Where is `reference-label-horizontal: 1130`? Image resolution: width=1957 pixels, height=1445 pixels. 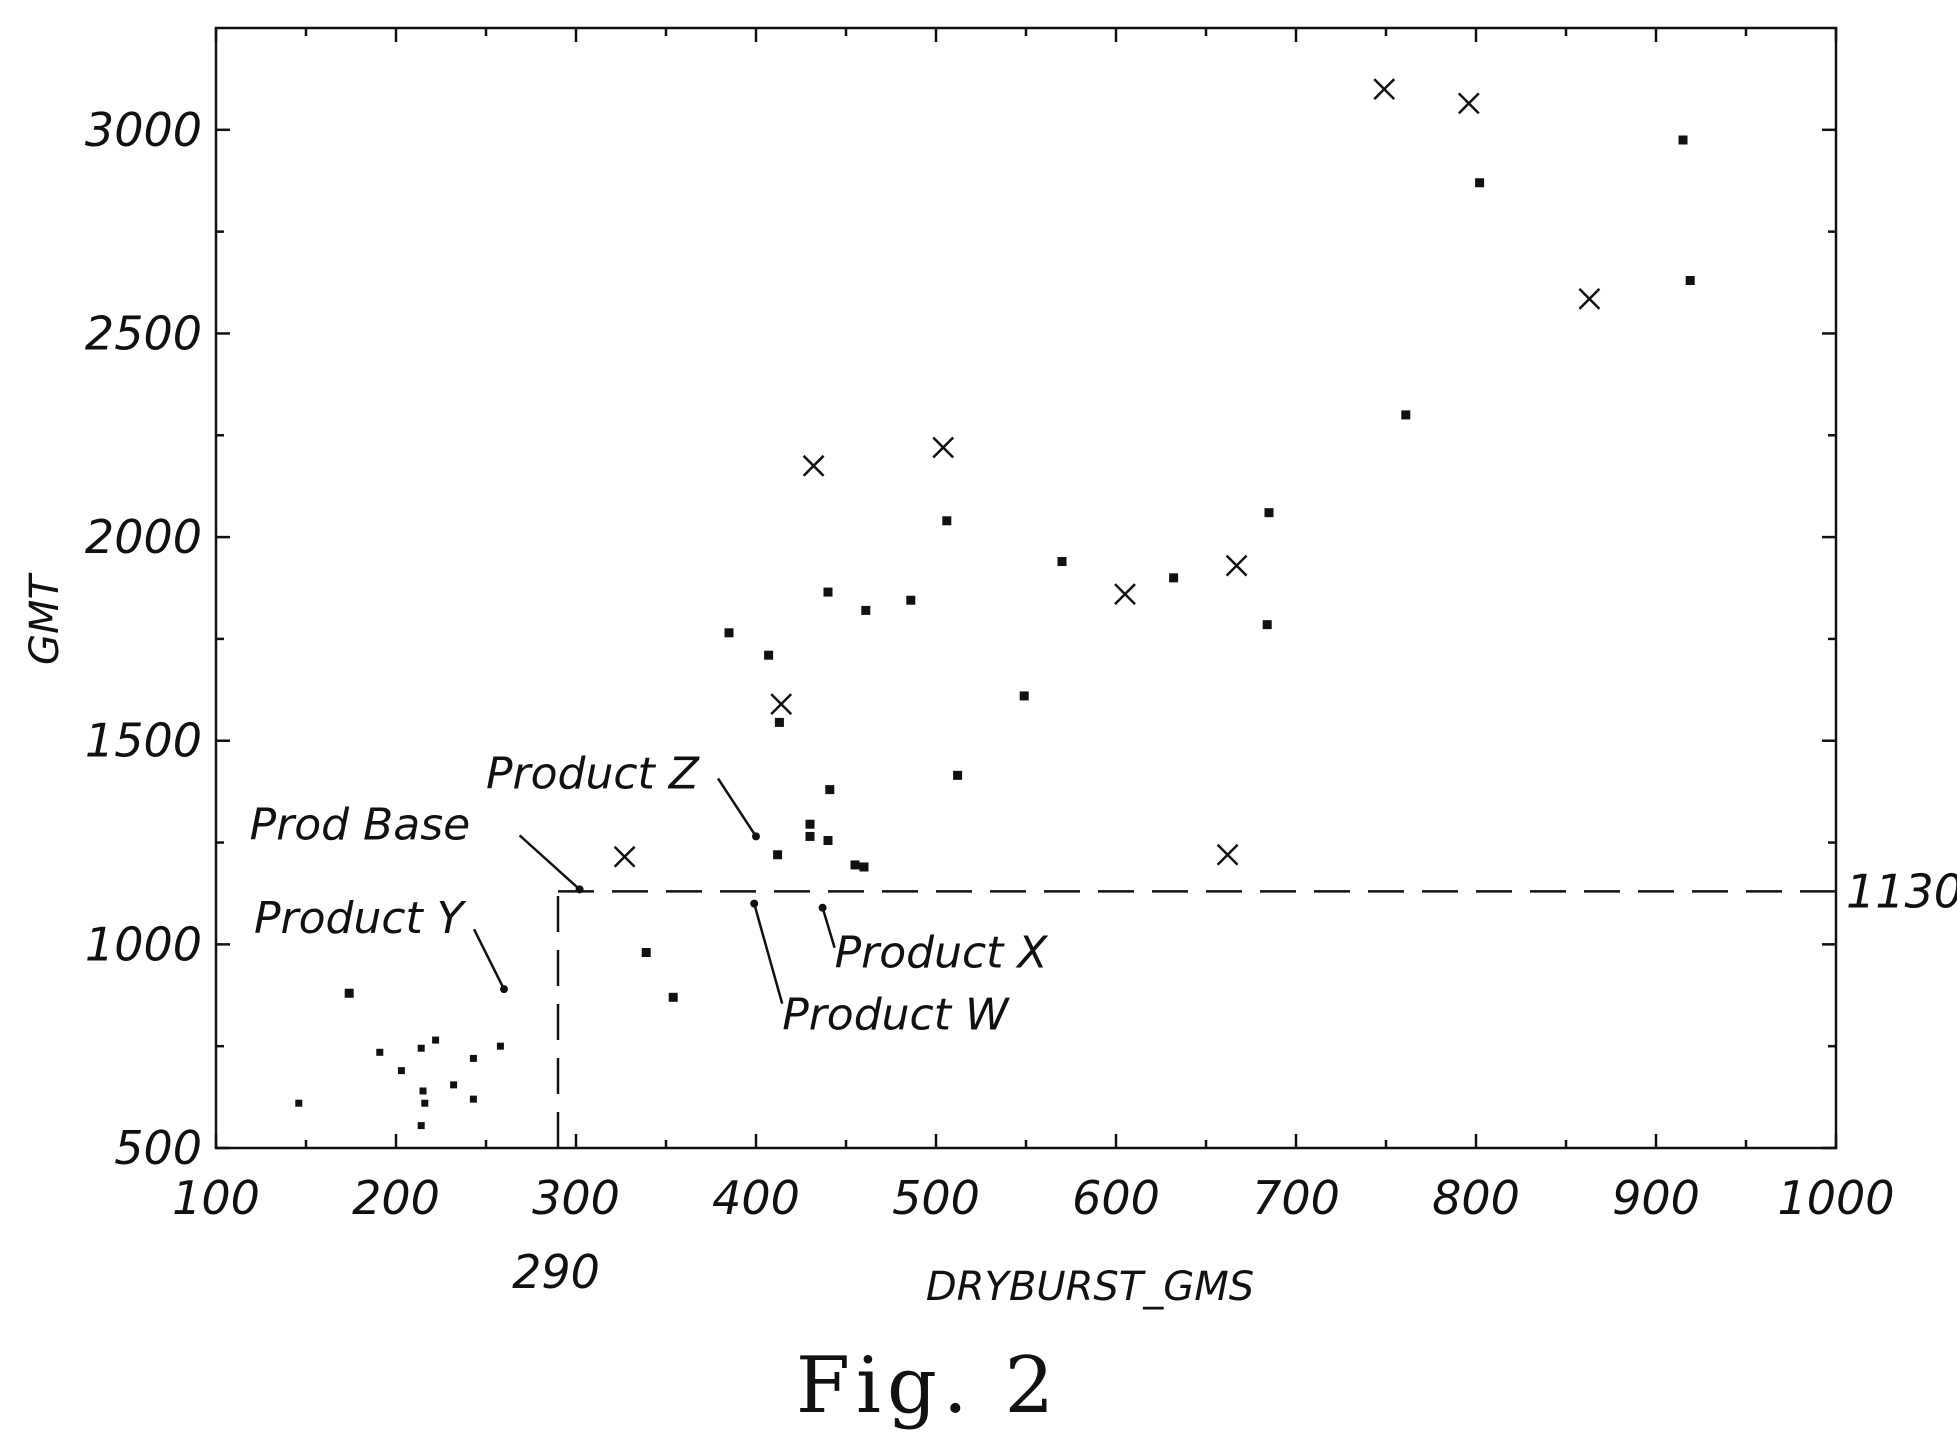 reference-label-horizontal: 1130 is located at coordinates (1901, 891).